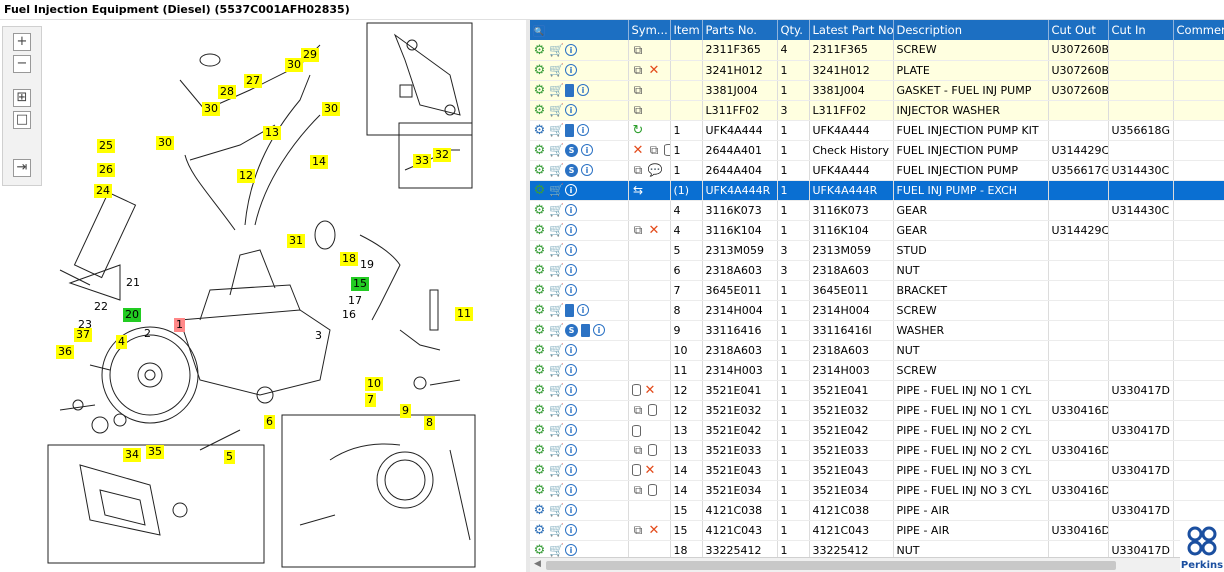 The image size is (1224, 572). I want to click on callout-2: 2, so click(147, 333).